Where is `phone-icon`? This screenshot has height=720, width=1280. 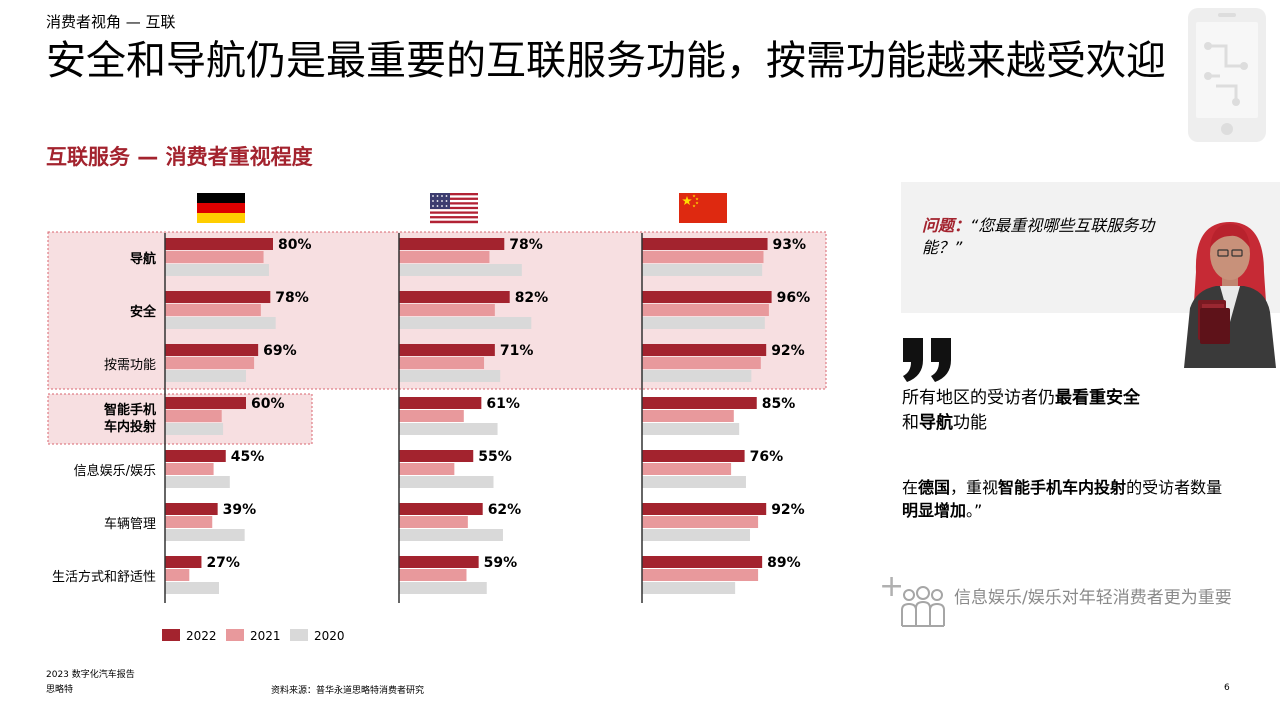 phone-icon is located at coordinates (1227, 75).